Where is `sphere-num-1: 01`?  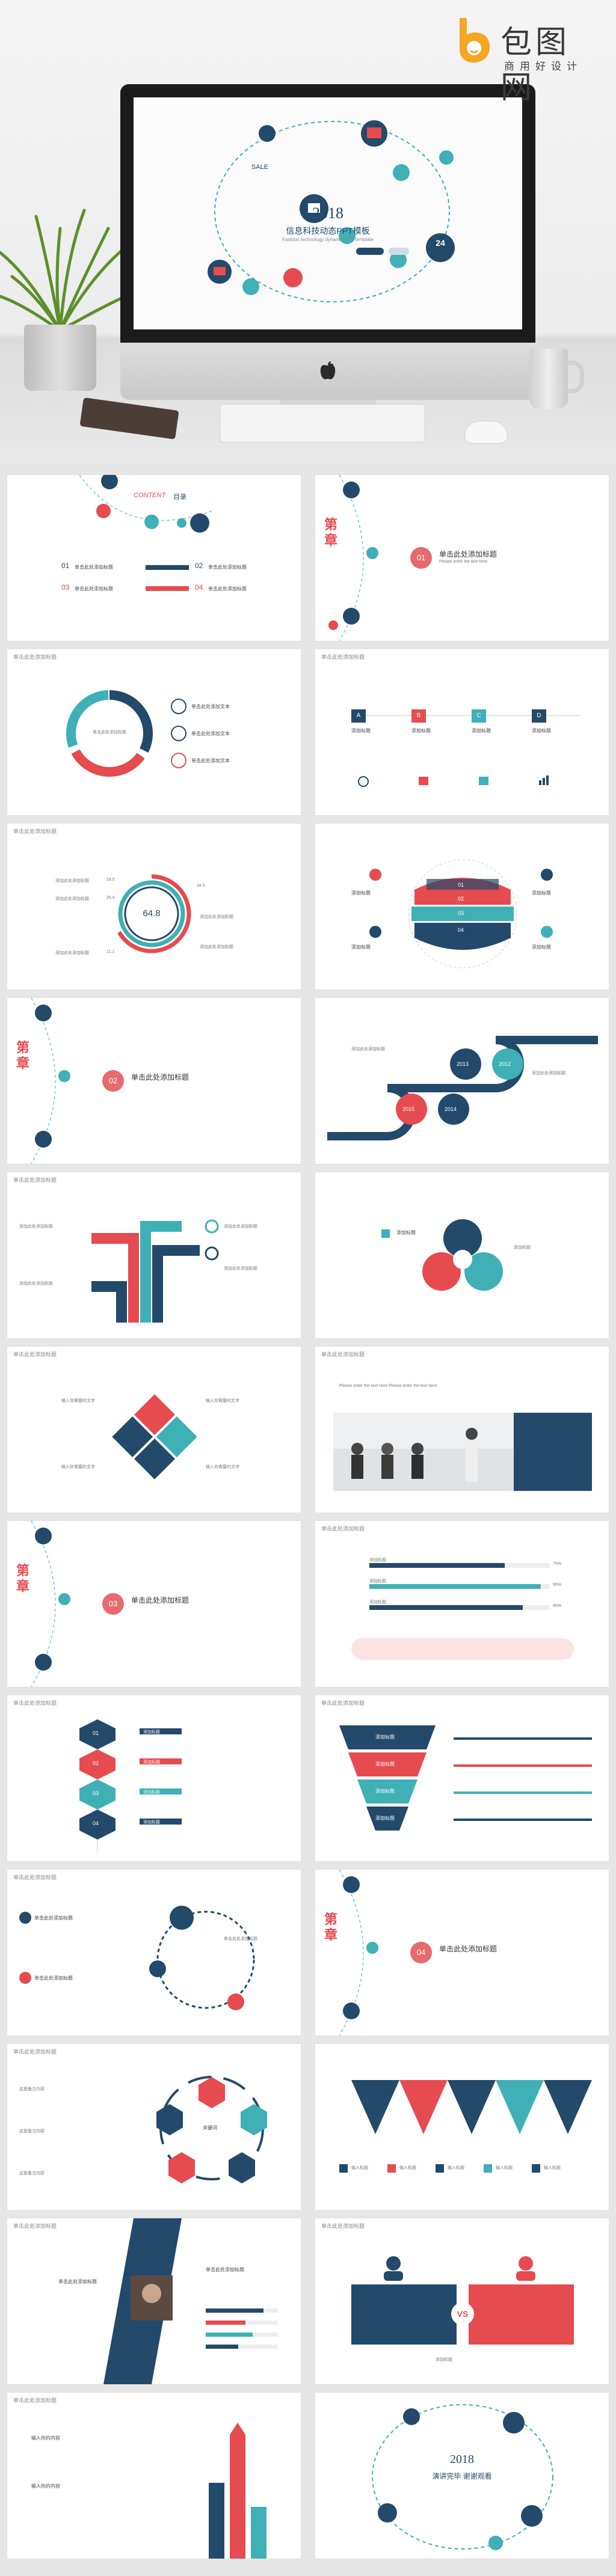
sphere-num-1: 01 is located at coordinates (461, 885).